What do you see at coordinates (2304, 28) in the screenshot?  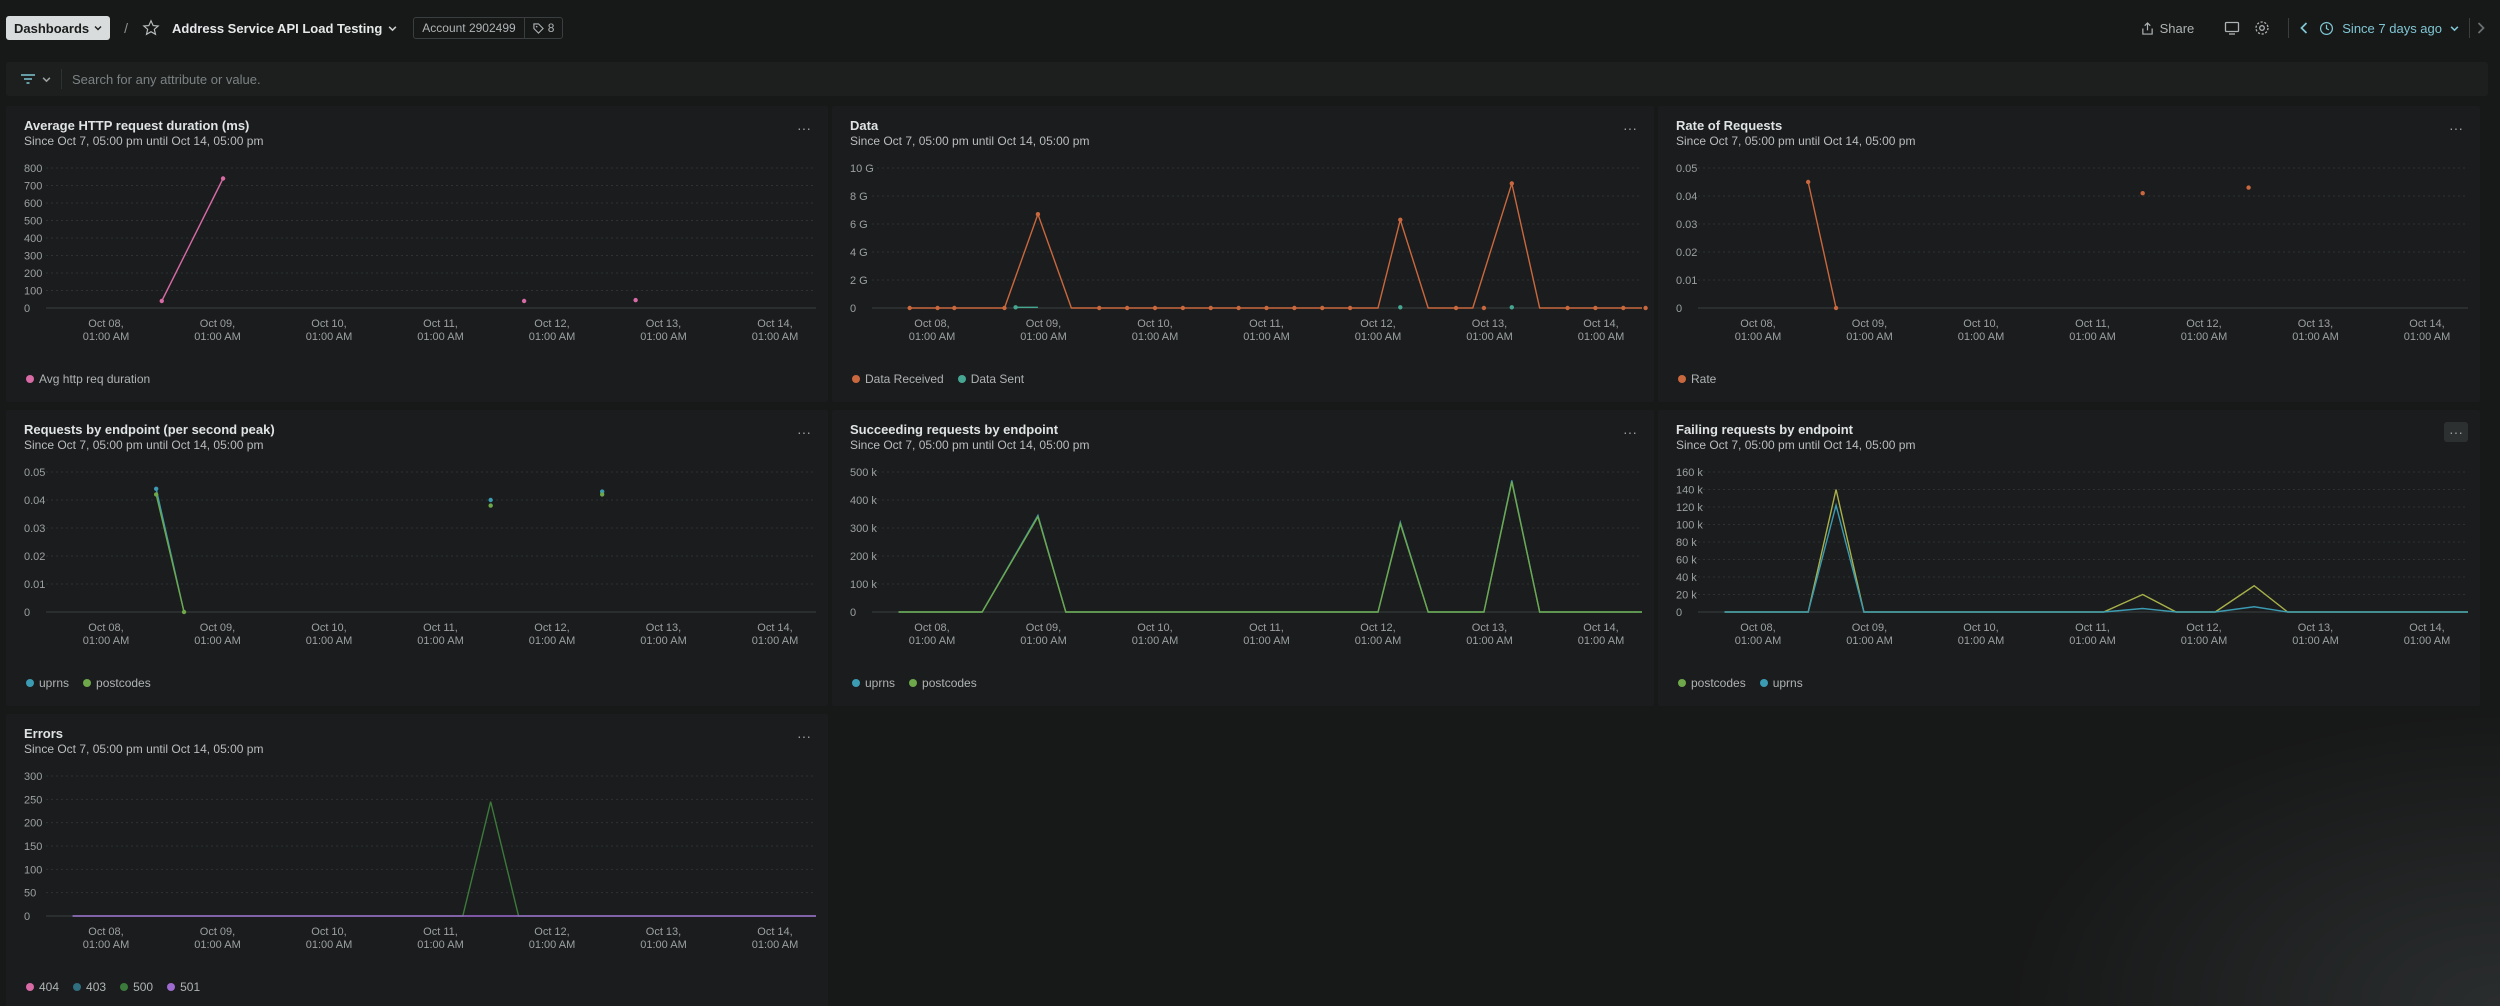 I see `chevron-left-icon` at bounding box center [2304, 28].